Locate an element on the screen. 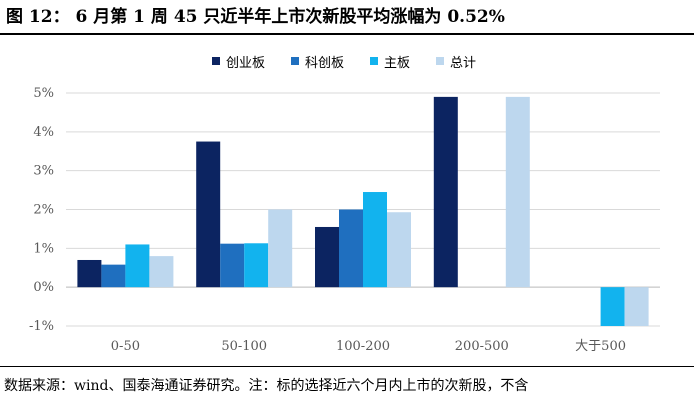 The width and height of the screenshot is (694, 406). x-tick-label: 50-100 is located at coordinates (244, 346).